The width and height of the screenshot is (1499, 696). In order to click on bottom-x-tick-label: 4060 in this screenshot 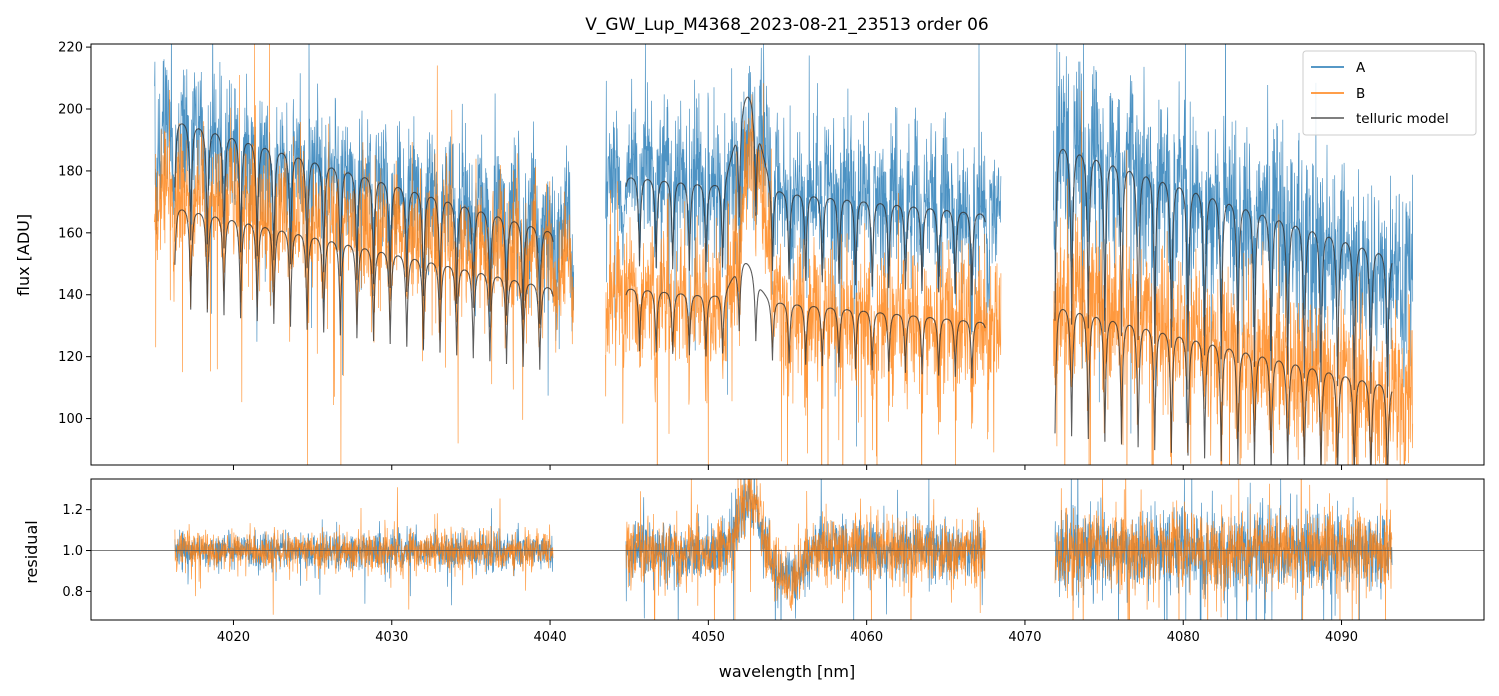, I will do `click(866, 637)`.